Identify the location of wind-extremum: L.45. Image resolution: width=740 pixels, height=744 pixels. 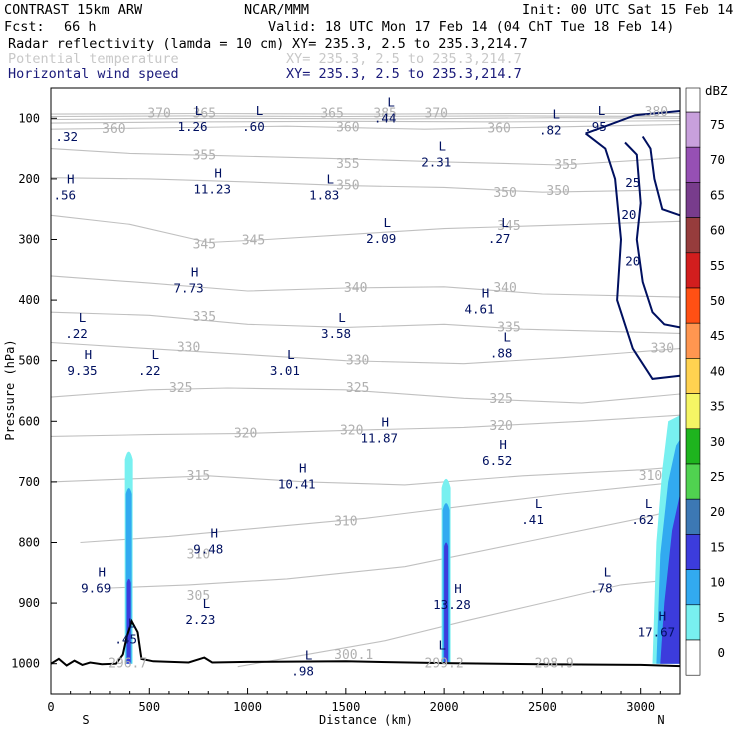
(125, 631).